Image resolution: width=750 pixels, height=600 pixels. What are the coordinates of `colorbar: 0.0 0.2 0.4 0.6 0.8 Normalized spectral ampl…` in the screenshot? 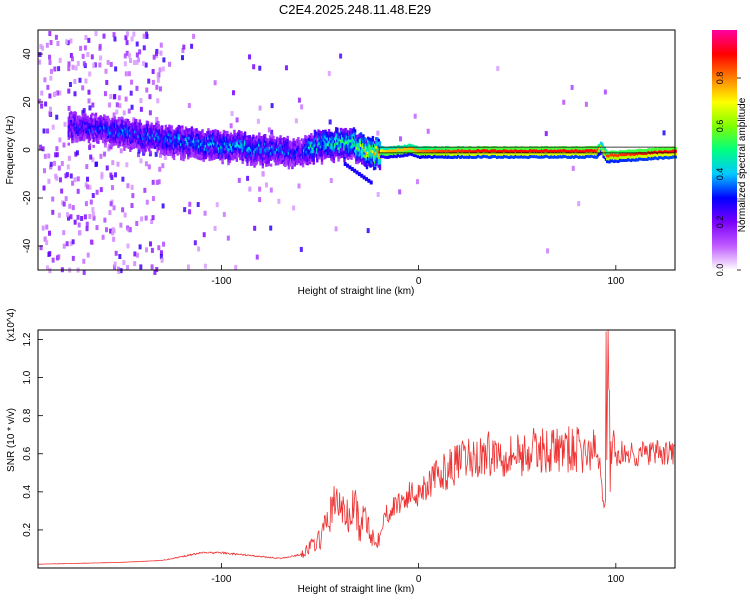 It's located at (730, 153).